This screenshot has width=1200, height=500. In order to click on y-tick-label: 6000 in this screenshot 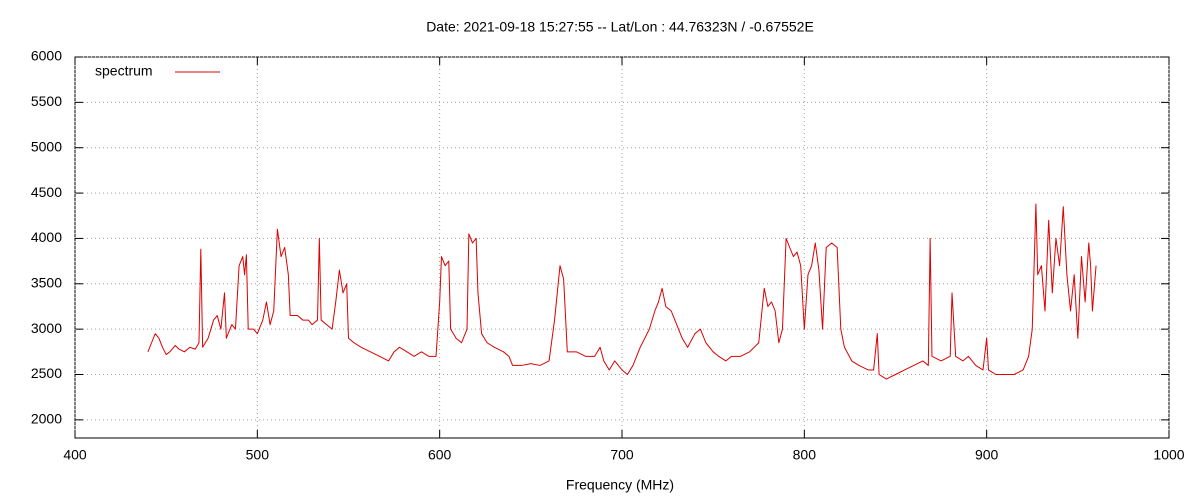, I will do `click(46, 56)`.